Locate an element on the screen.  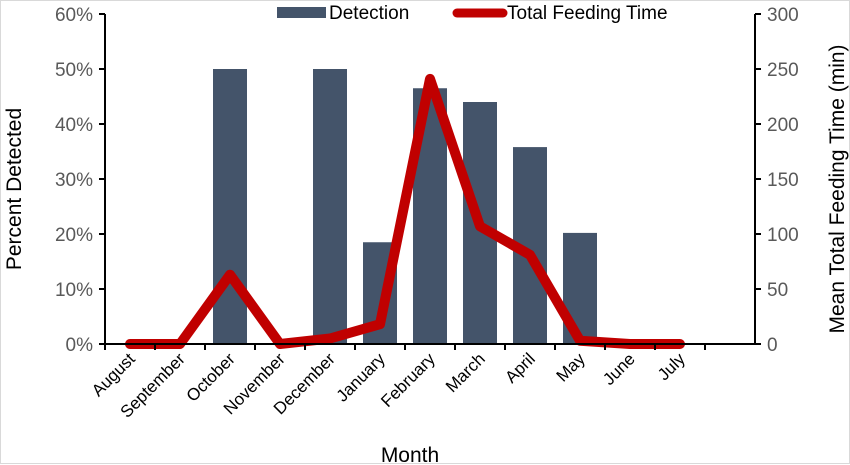
x-tick-label-april: April is located at coordinates (519, 367).